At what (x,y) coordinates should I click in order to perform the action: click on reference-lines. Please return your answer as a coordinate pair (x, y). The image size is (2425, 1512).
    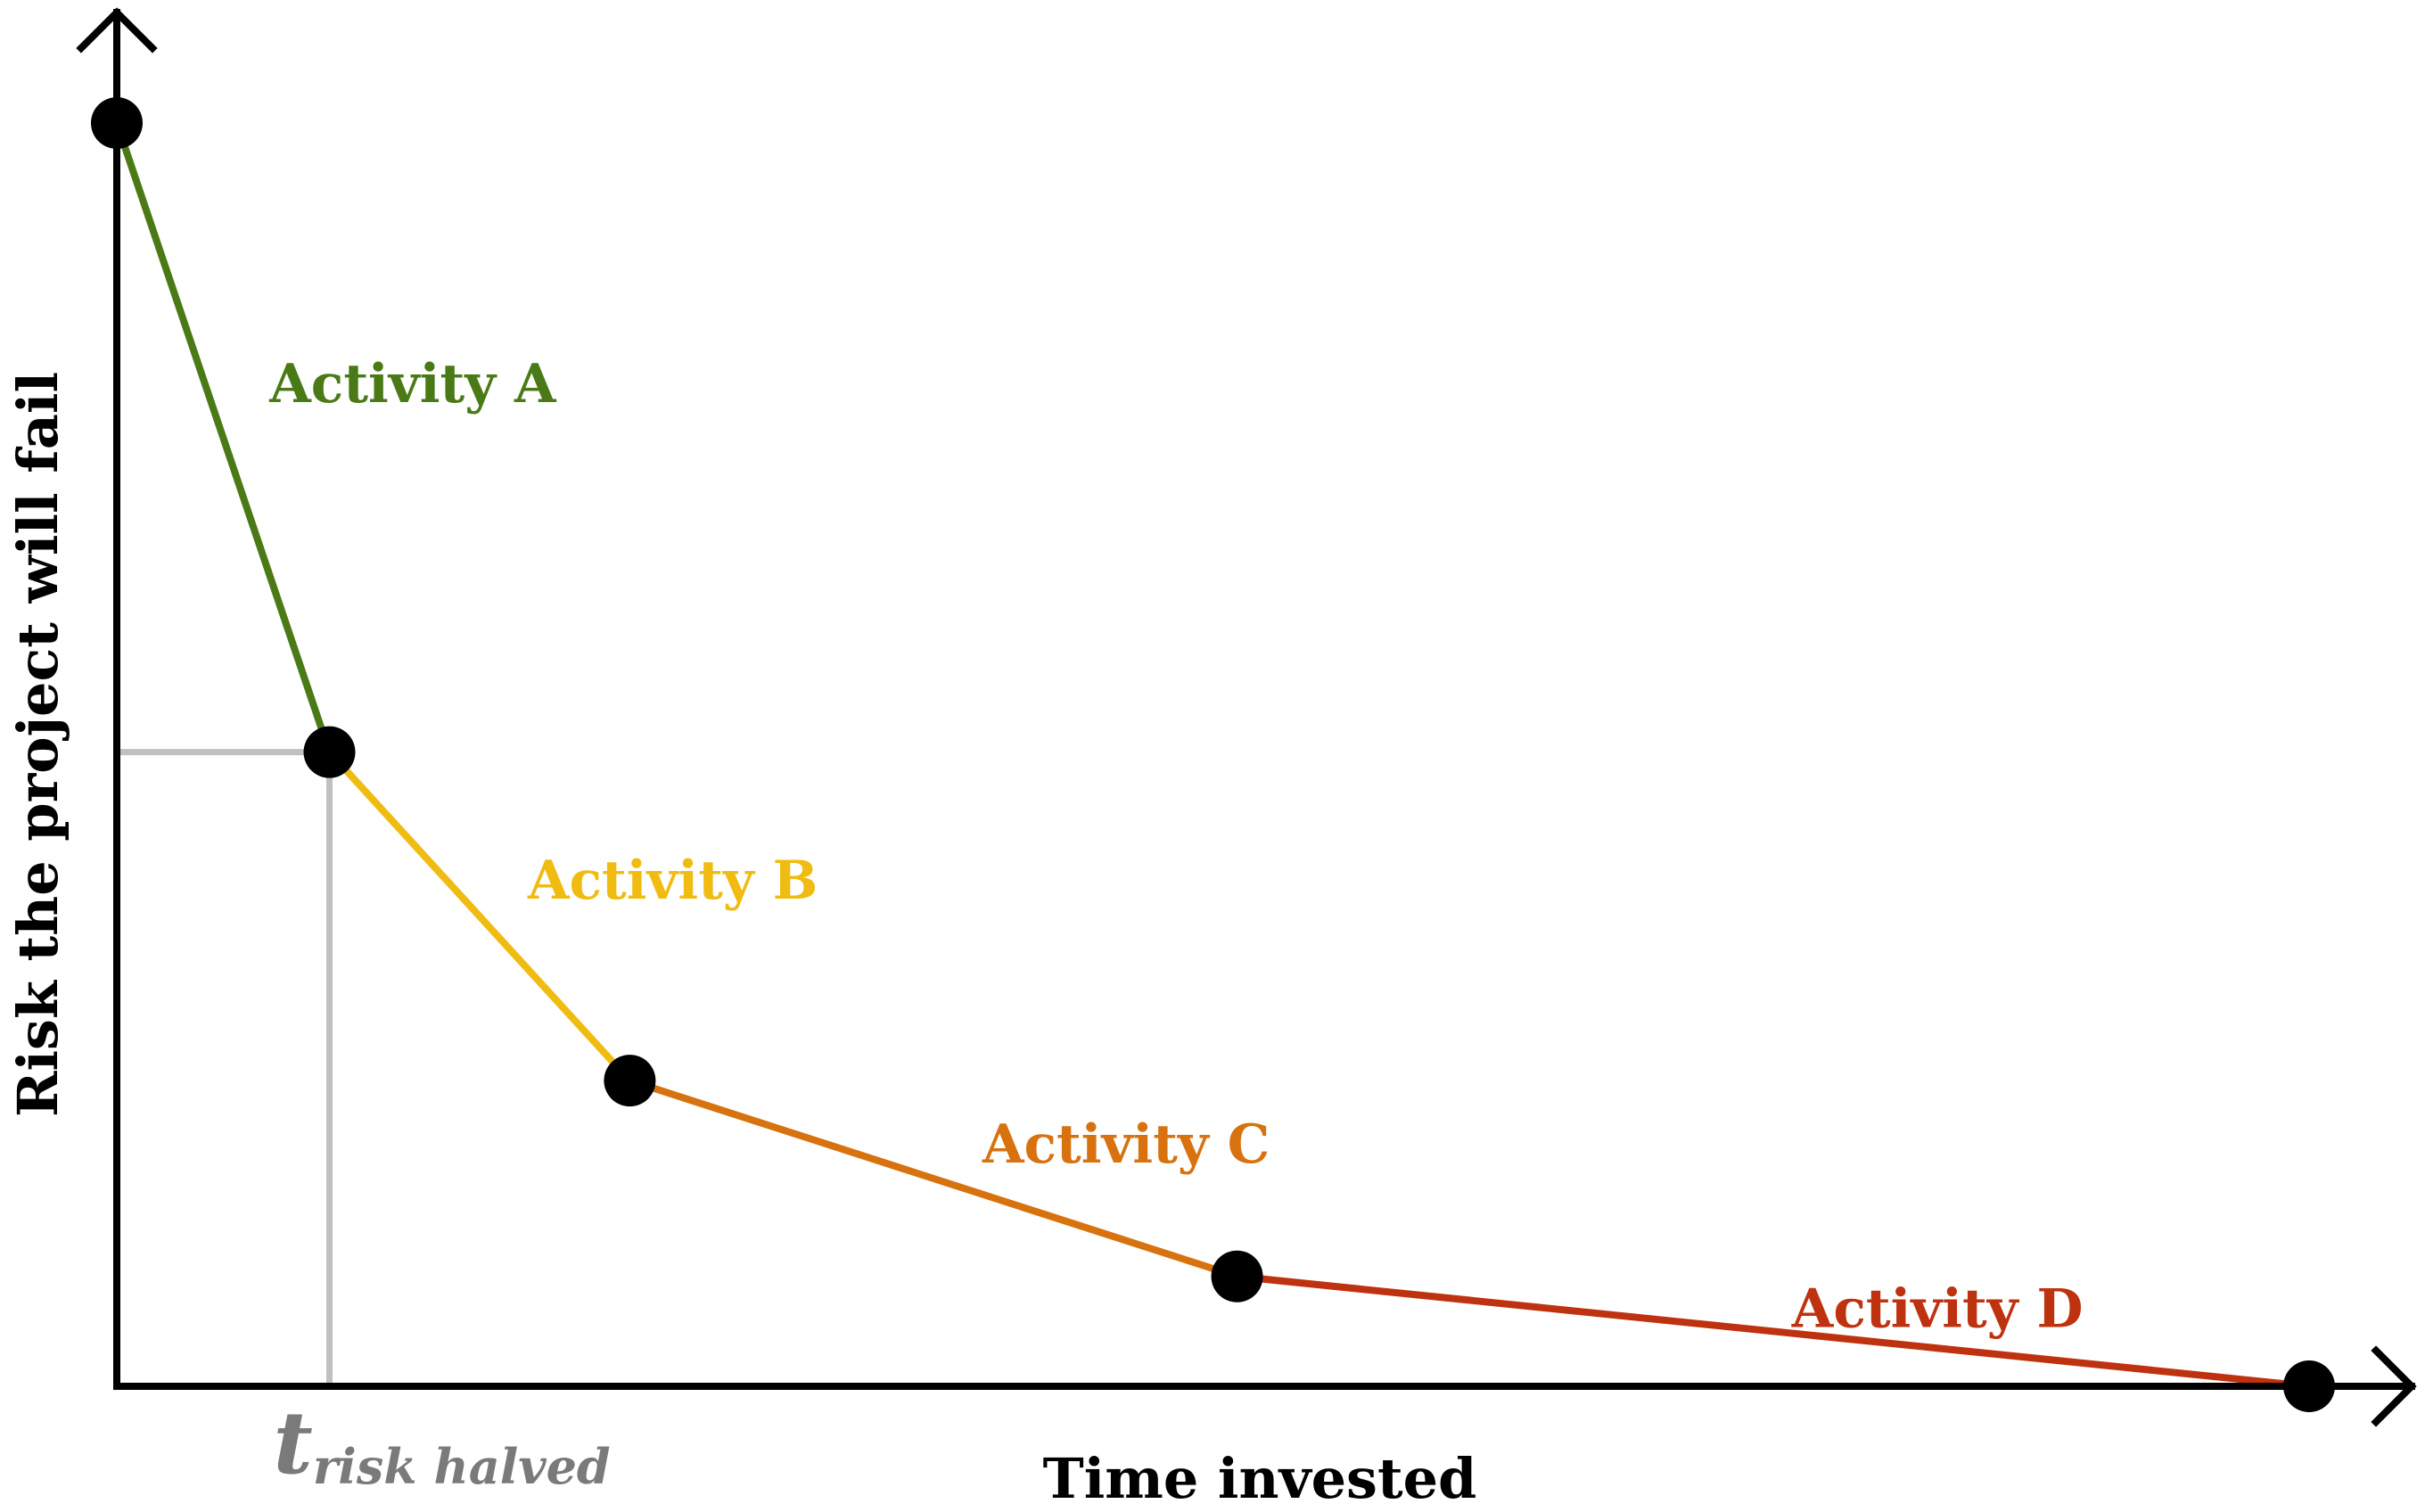
    Looking at the image, I should click on (225, 1067).